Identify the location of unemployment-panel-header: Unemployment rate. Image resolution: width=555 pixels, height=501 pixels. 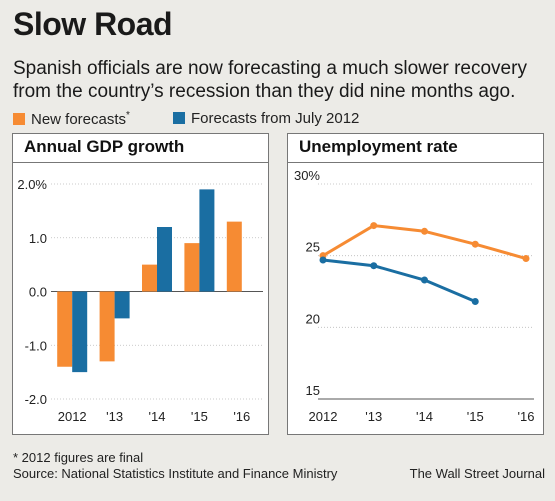
(415, 148).